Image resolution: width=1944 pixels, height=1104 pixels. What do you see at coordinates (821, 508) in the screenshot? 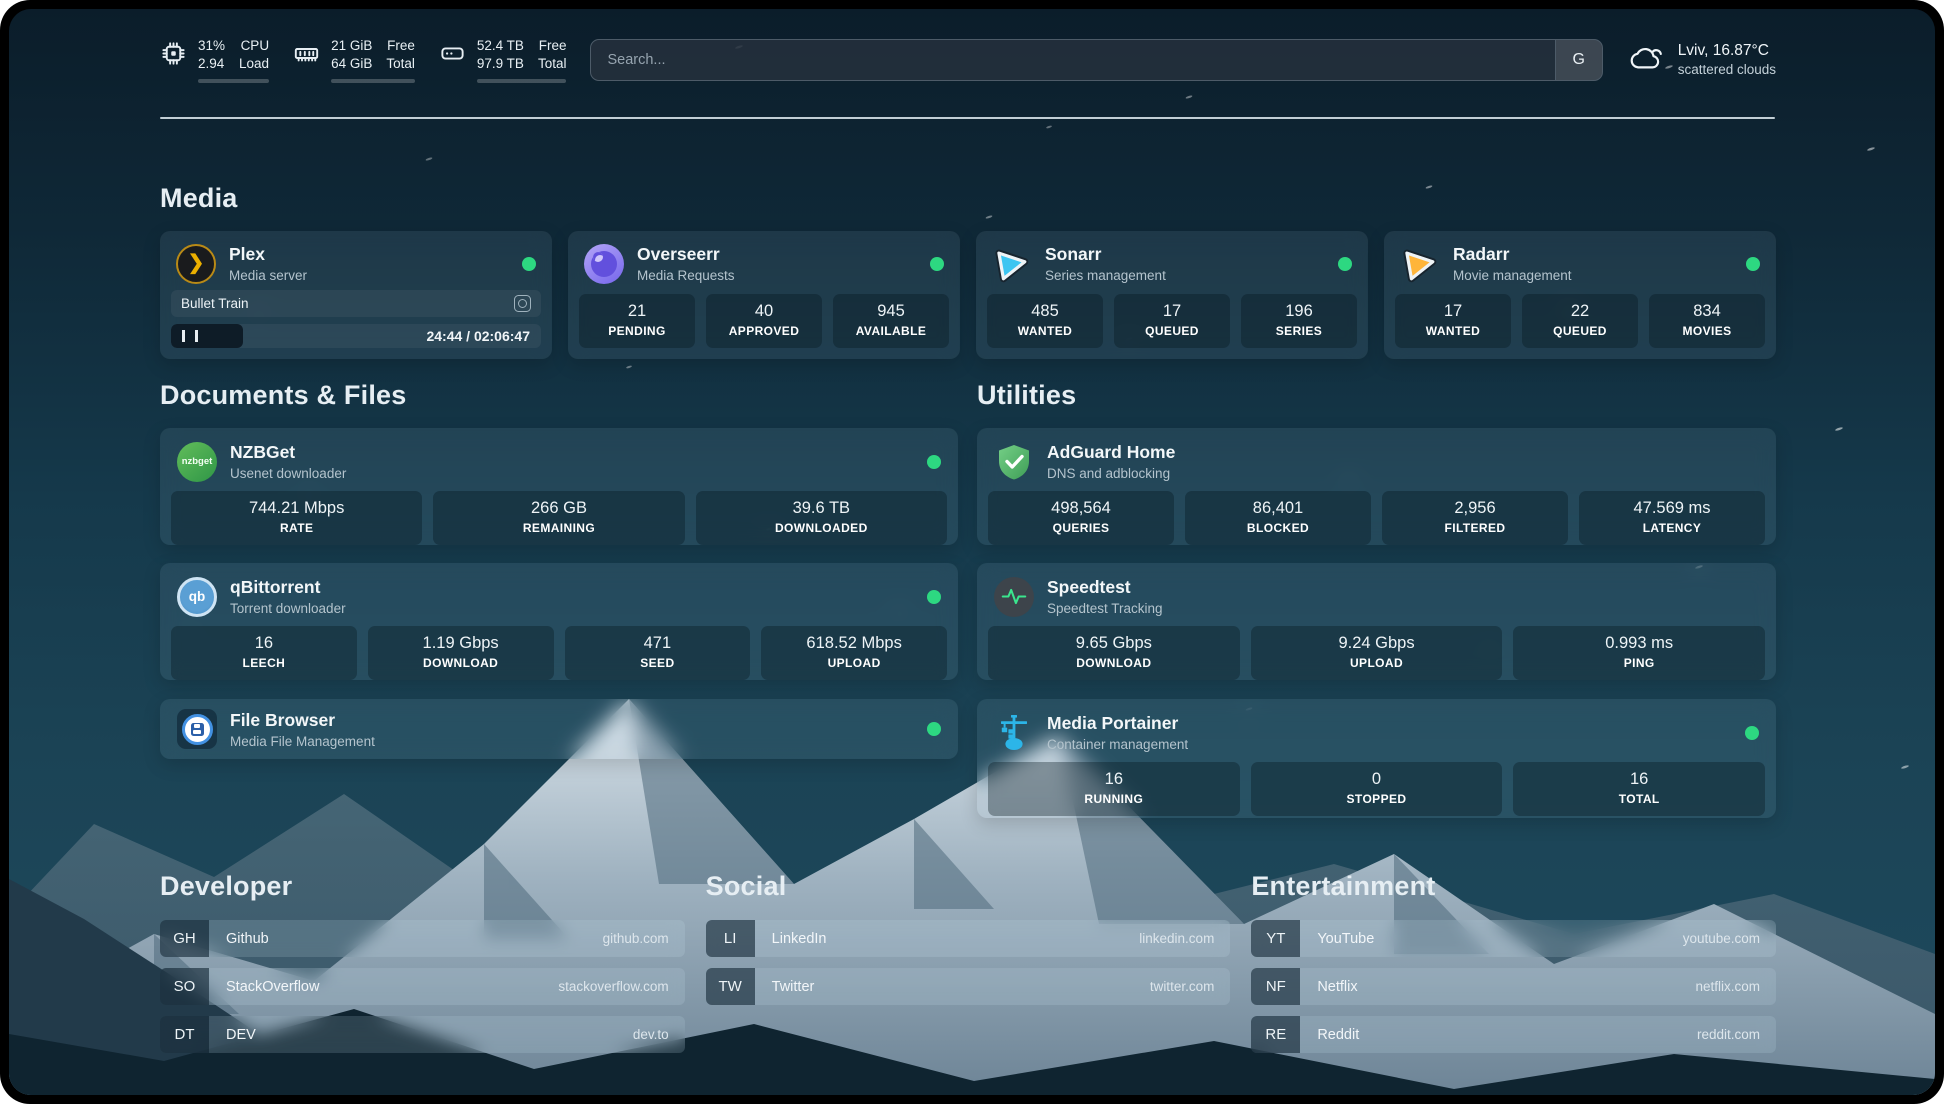
I see `stat-value: 39.6 TB` at bounding box center [821, 508].